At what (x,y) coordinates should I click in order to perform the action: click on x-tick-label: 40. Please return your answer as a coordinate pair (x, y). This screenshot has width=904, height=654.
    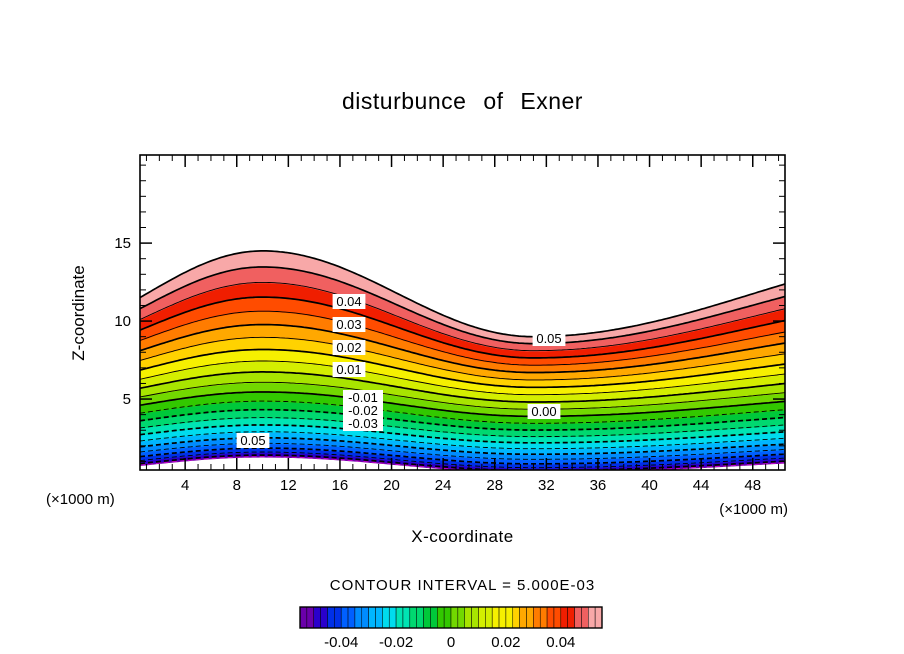
    Looking at the image, I should click on (649, 485).